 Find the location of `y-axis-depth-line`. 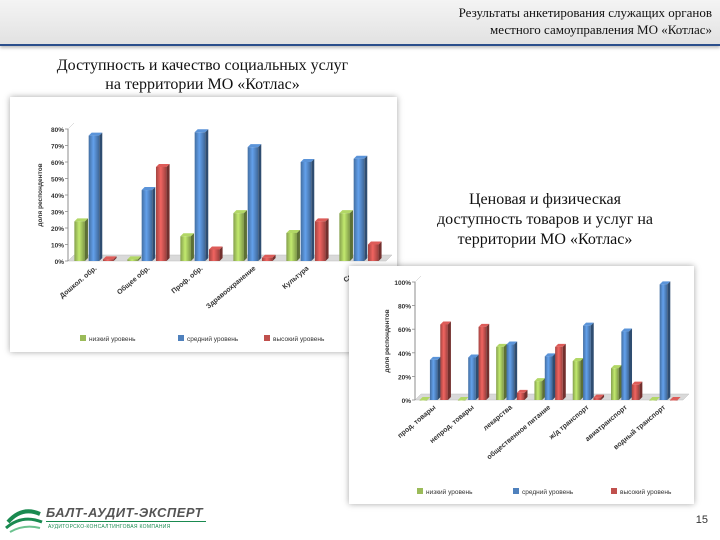

y-axis-depth-line is located at coordinates (71, 126).